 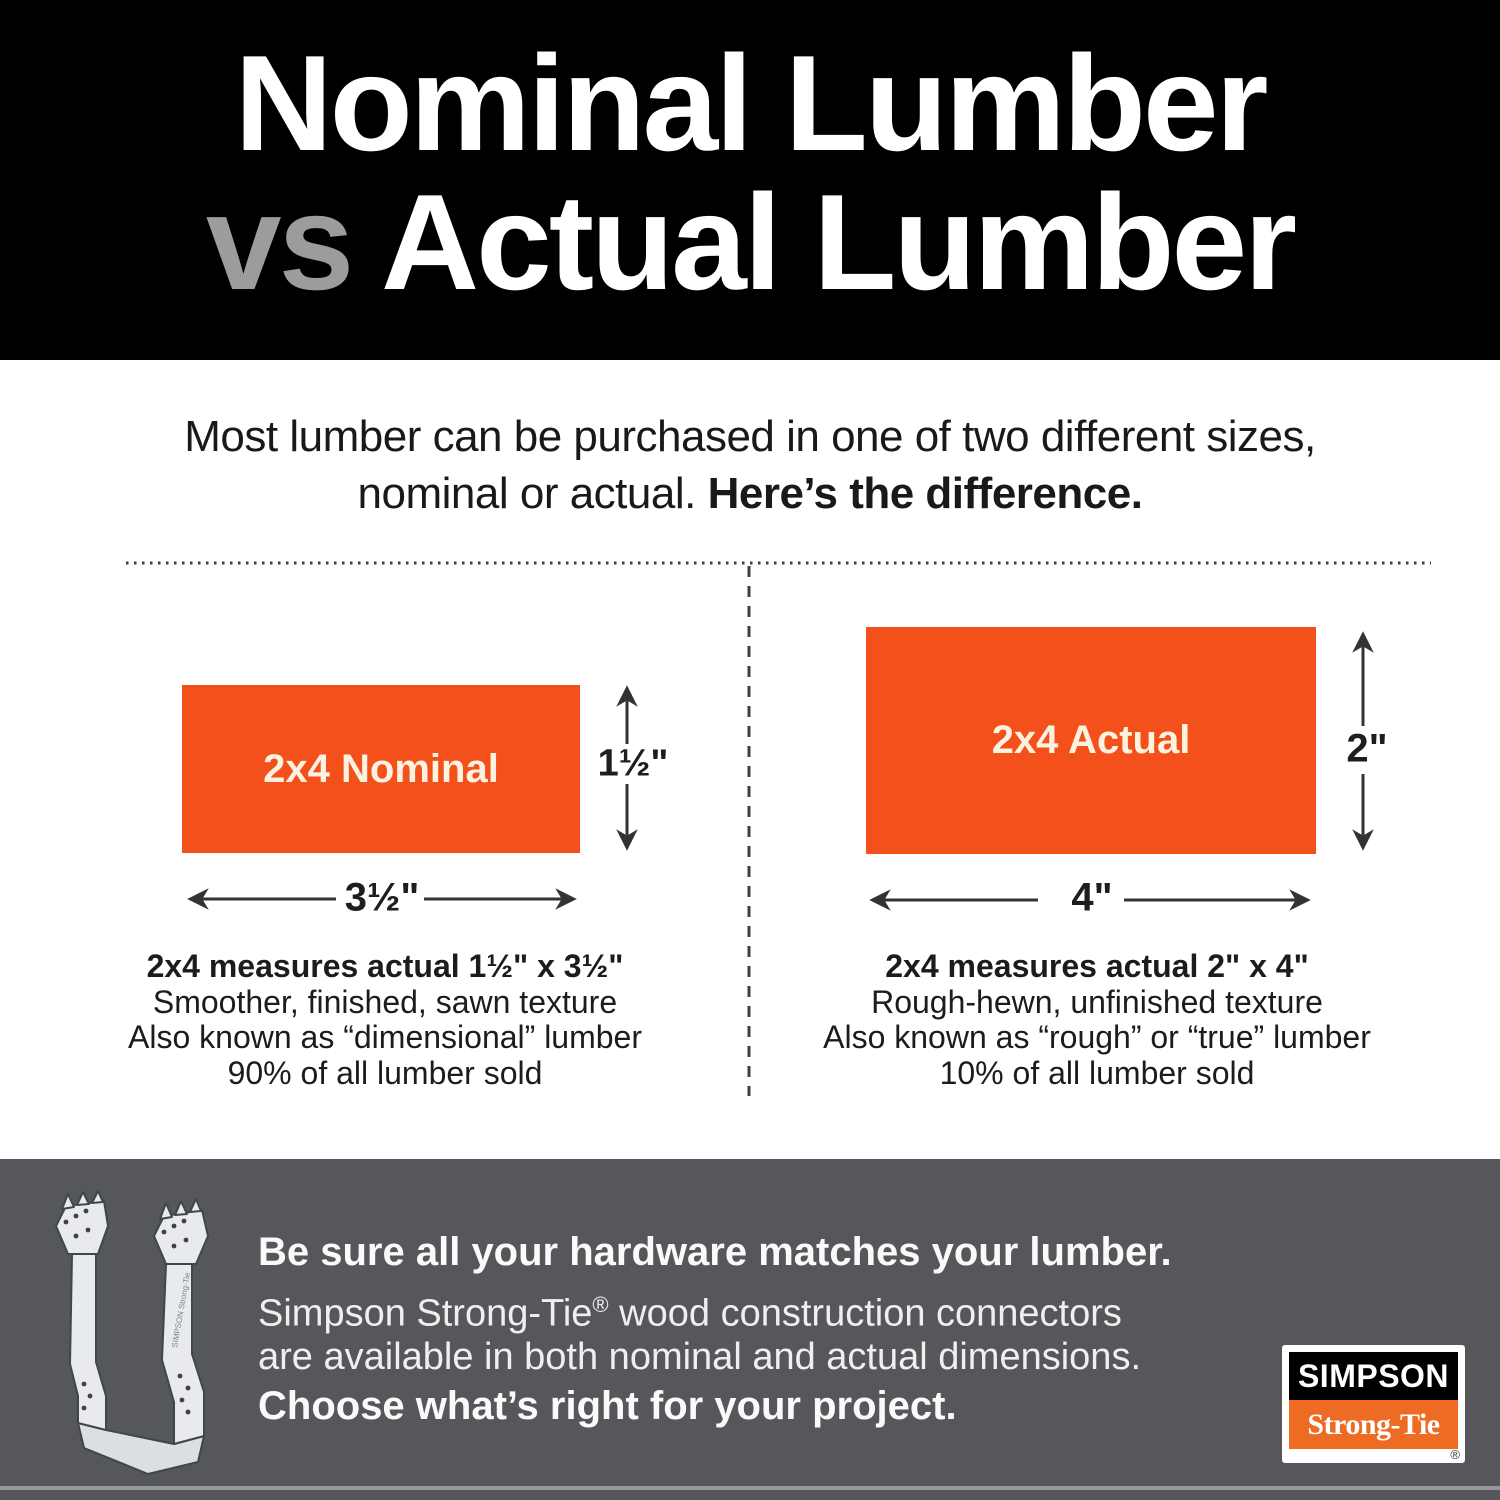 I want to click on nominal-lumber-block: 2x4 Nominal, so click(x=381, y=769).